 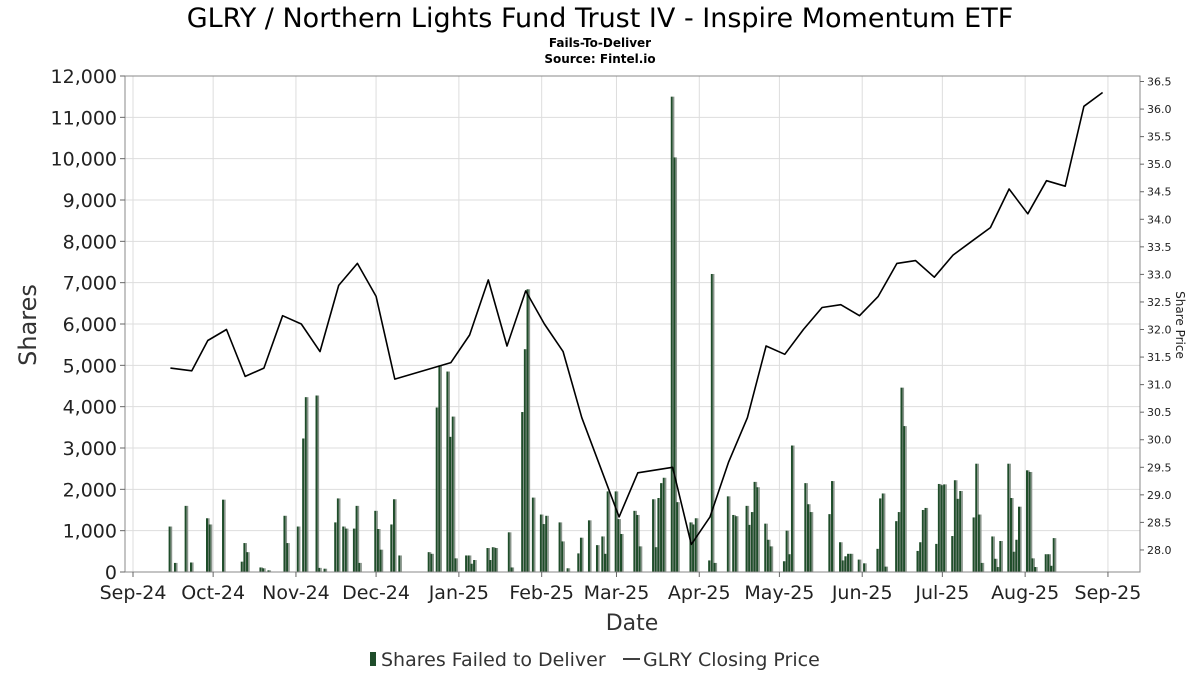 What do you see at coordinates (213, 593) in the screenshot?
I see `x-tick-label: Oct-24` at bounding box center [213, 593].